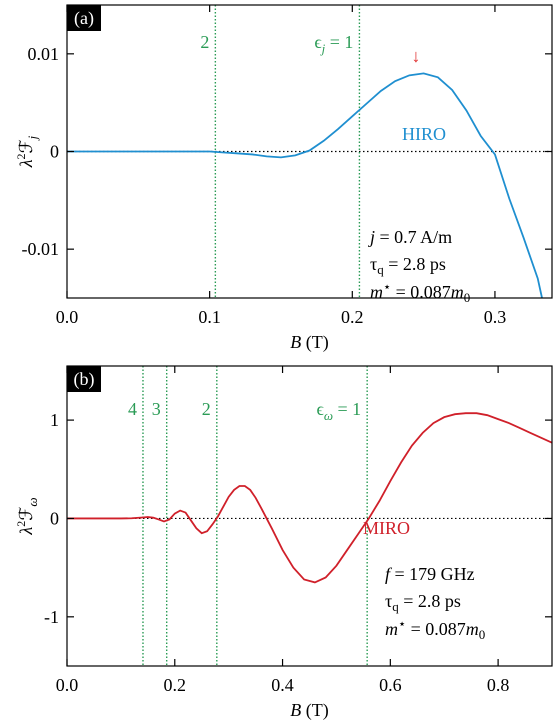  What do you see at coordinates (416, 56) in the screenshot?
I see `arrow-annotation: ↓` at bounding box center [416, 56].